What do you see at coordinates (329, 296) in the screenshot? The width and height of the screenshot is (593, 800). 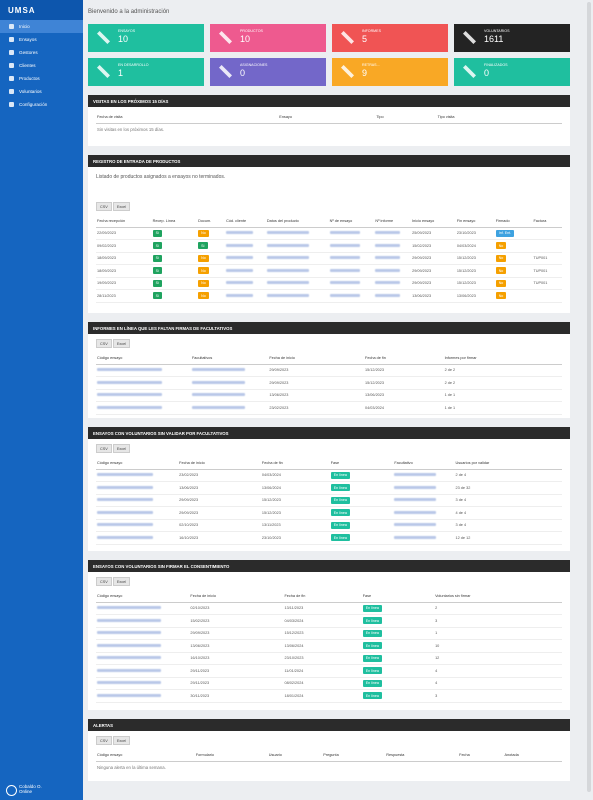 I see `table-row: 28/11/2023 Sí No 13/06/2023 13/06/2023 No` at bounding box center [329, 296].